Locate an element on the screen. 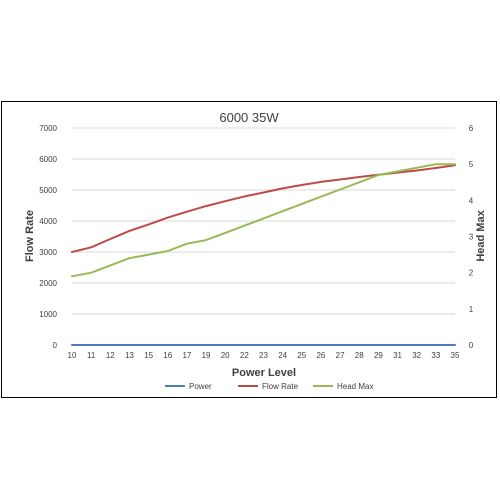 The height and width of the screenshot is (500, 500). y-axis-title: Flow Rate is located at coordinates (30, 236).